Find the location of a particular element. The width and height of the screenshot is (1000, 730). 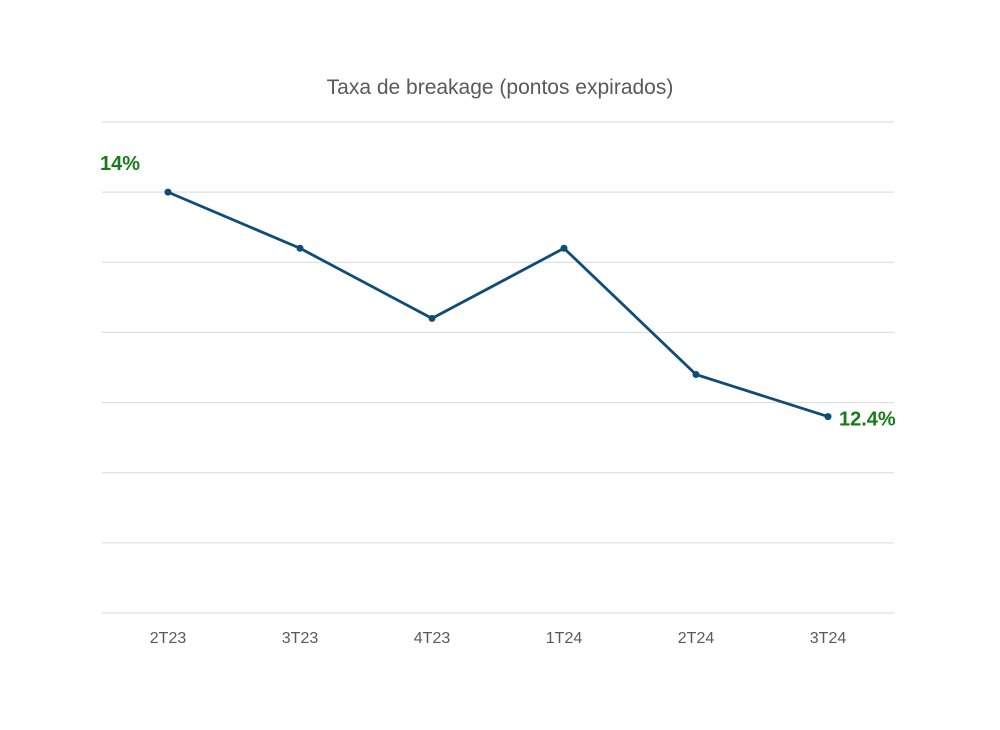

x-tick-label: 4T23 is located at coordinates (432, 638).